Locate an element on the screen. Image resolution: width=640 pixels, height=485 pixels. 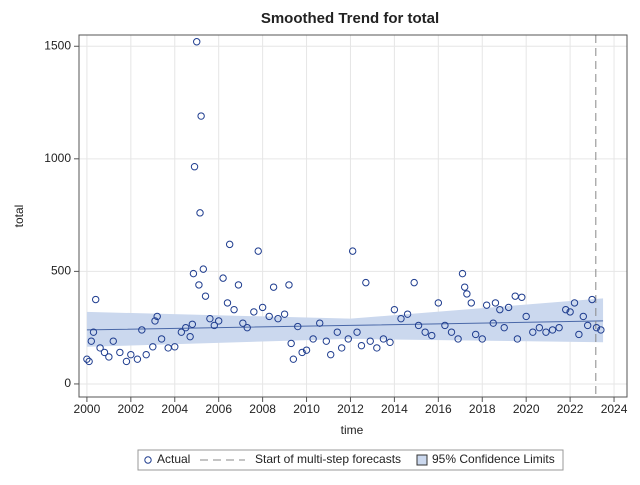
x-tick-label: 2020 is located at coordinates (526, 409).